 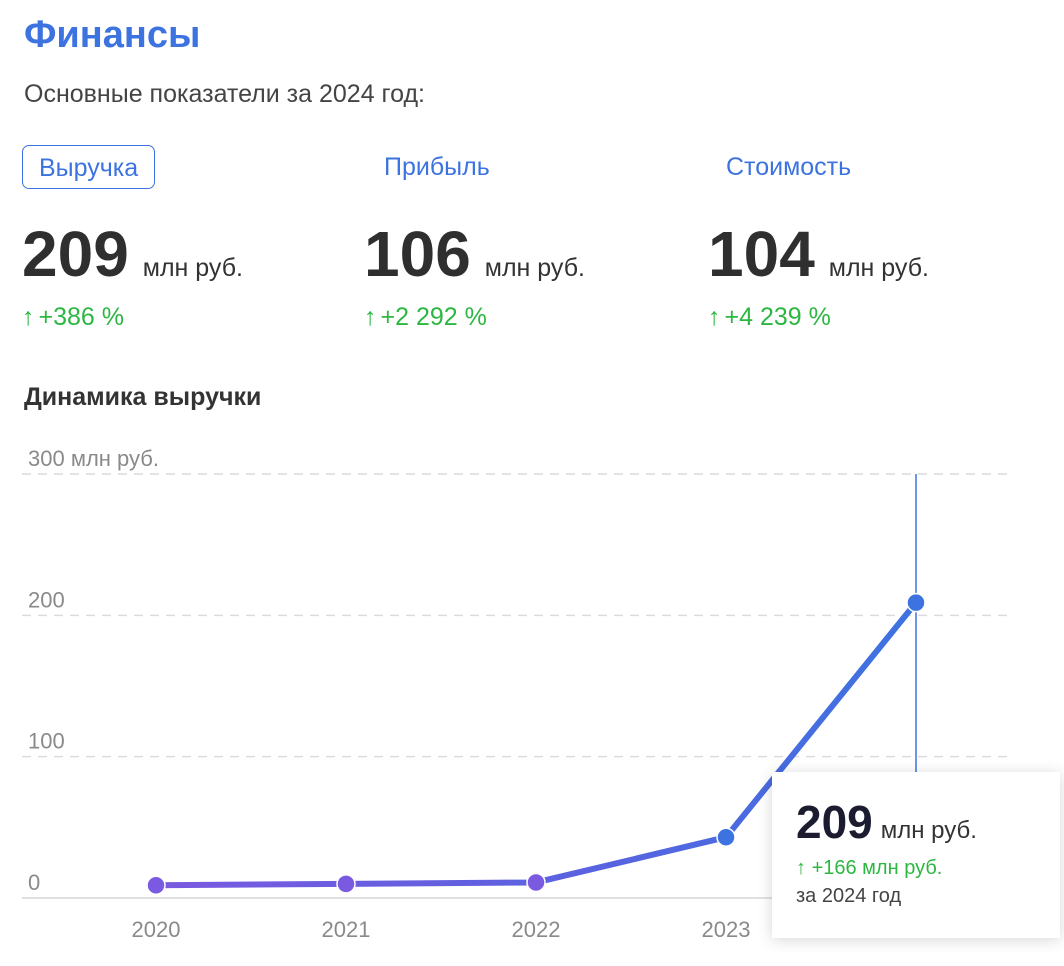 I want to click on metric-revenue-delta: ↑ +386 %, so click(x=73, y=317).